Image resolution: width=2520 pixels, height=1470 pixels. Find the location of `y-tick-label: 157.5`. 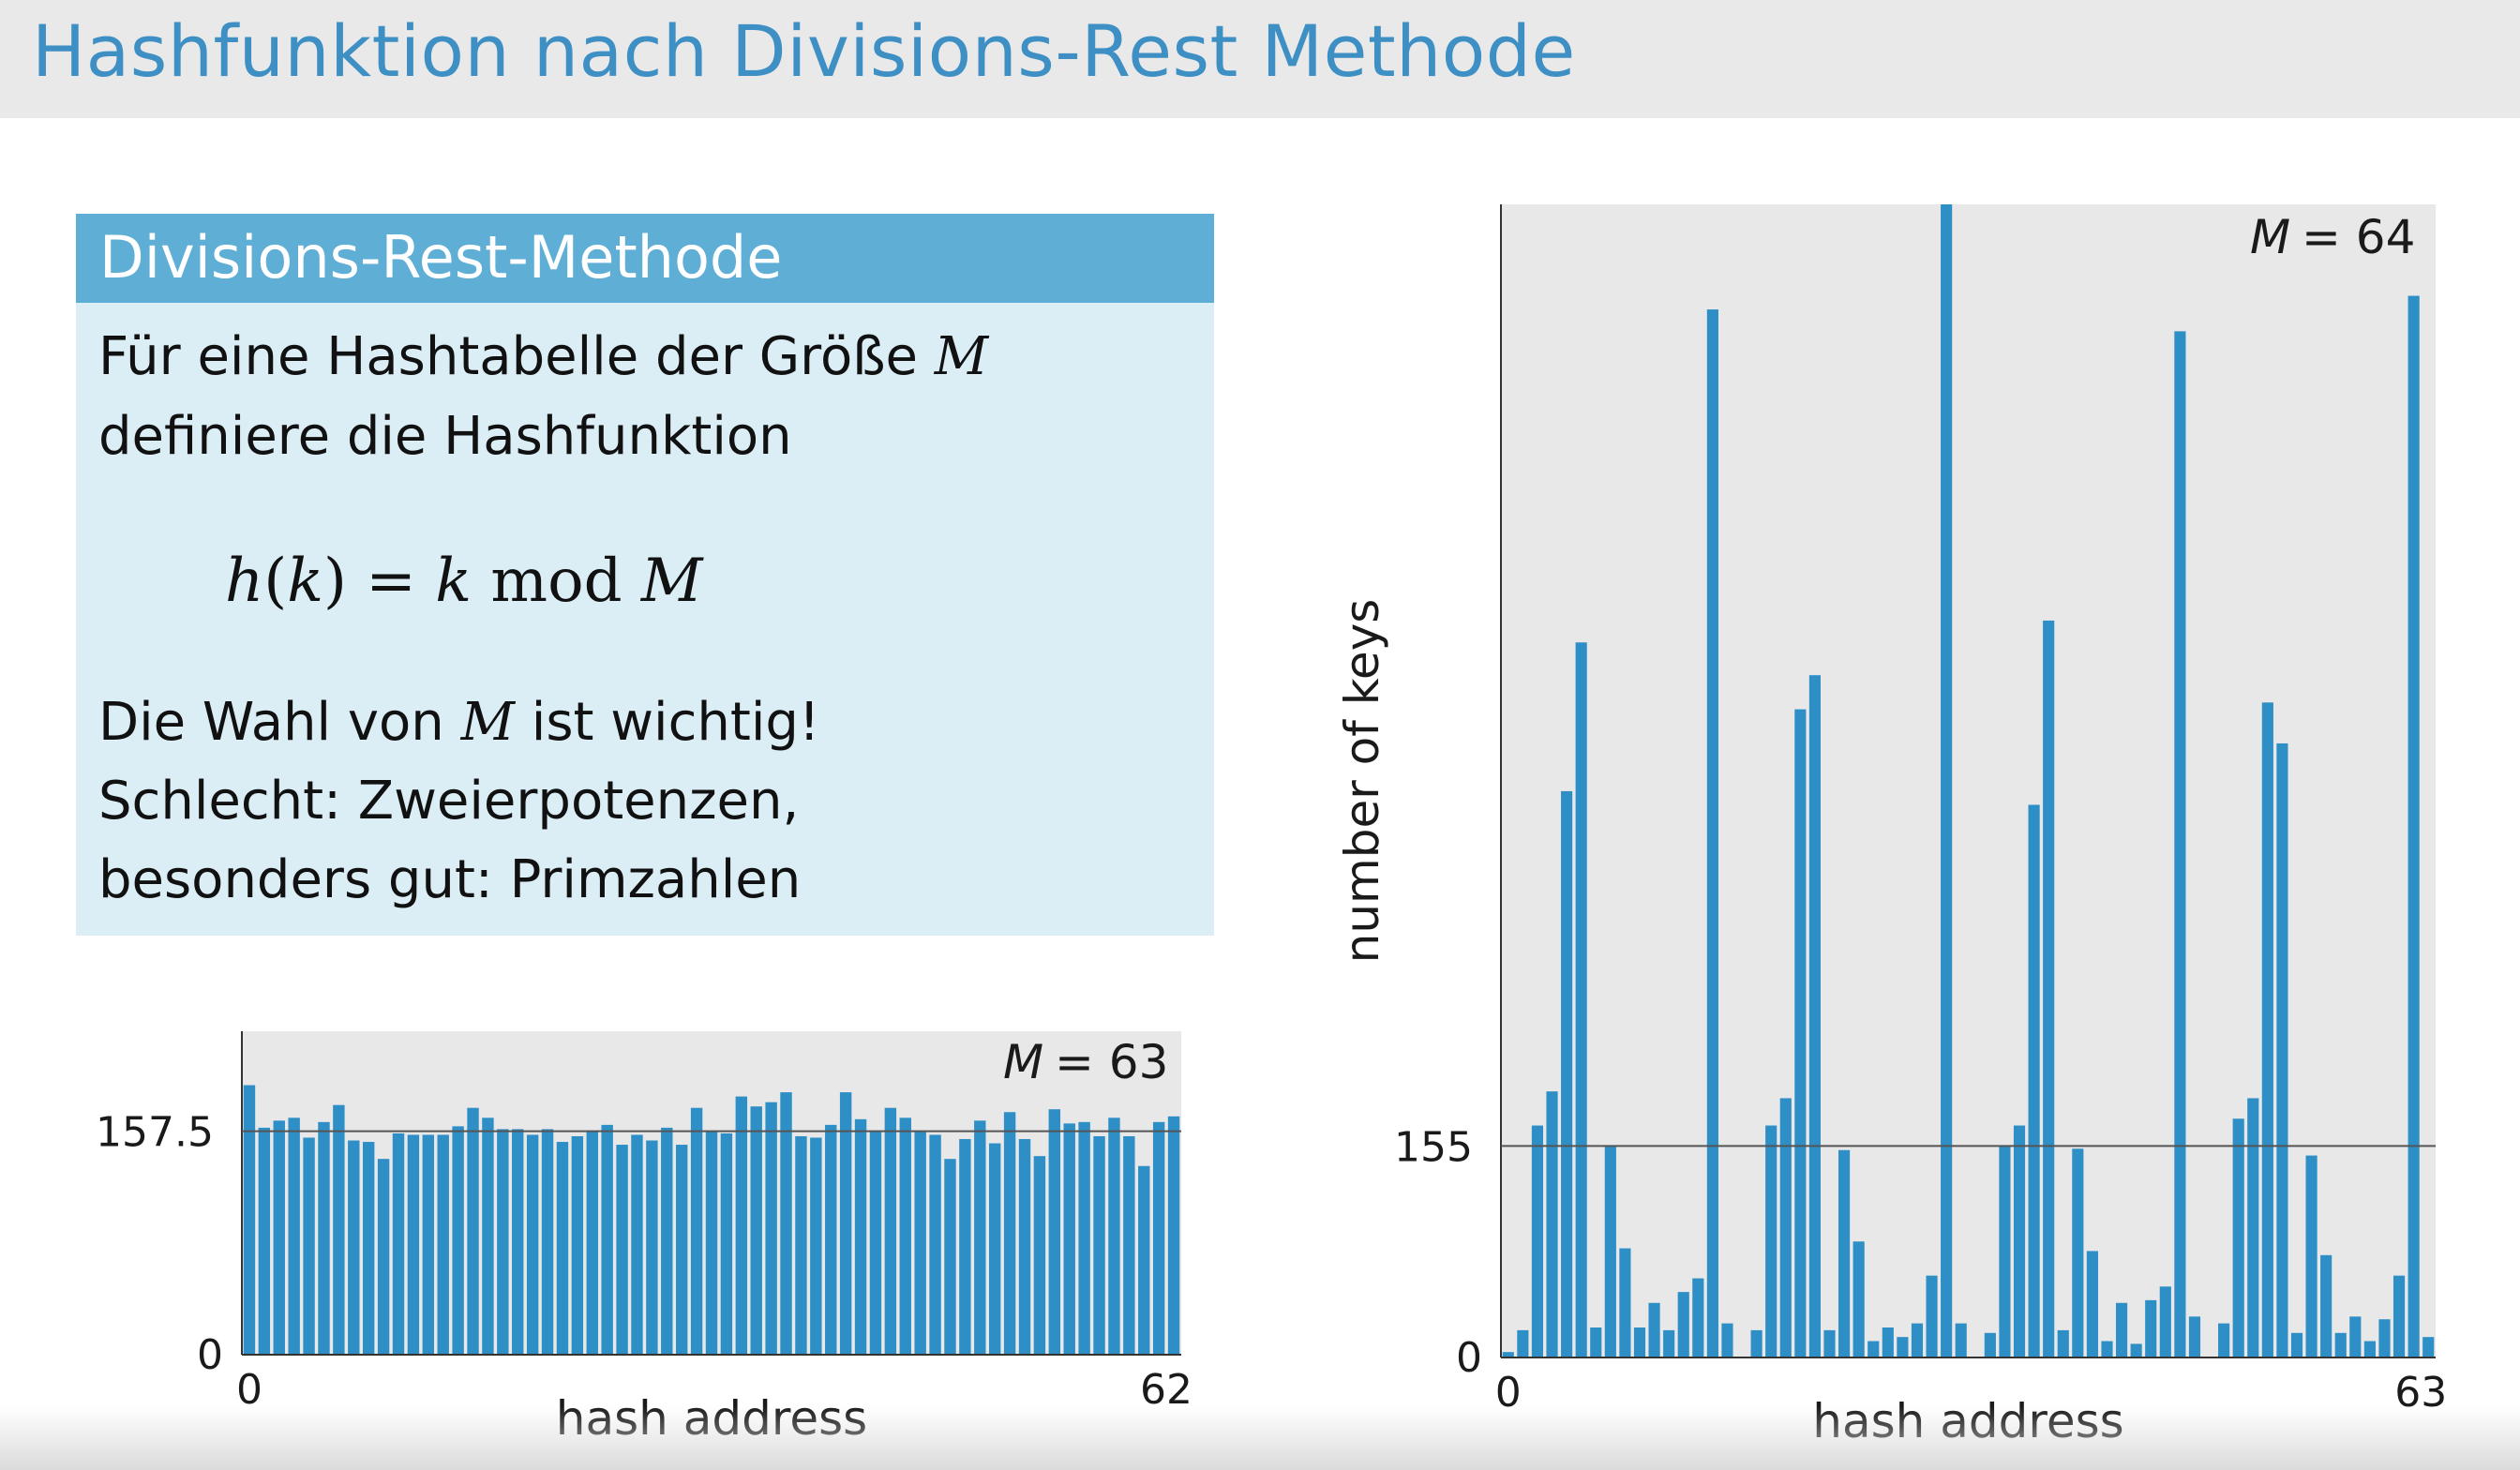

y-tick-label: 157.5 is located at coordinates (155, 1133).